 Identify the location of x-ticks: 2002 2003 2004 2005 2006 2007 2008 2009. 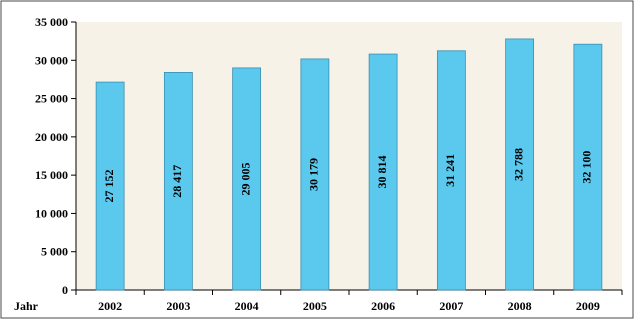
(349, 301).